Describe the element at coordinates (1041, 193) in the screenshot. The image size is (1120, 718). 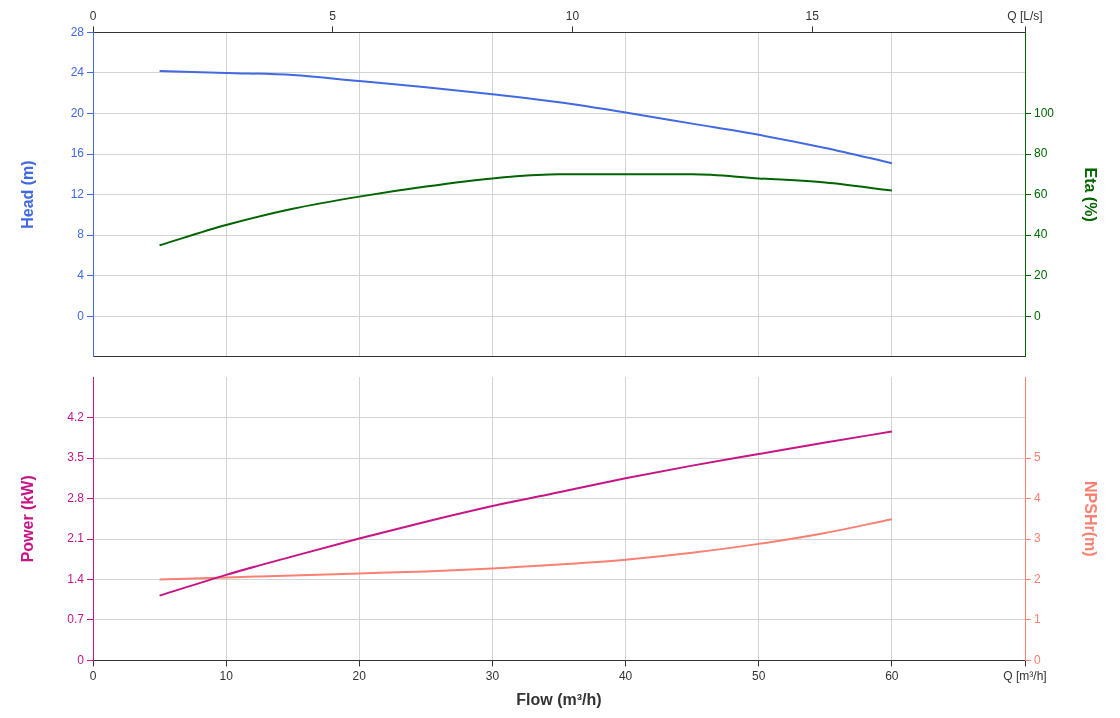
I see `y2-tick-label: 60` at that location.